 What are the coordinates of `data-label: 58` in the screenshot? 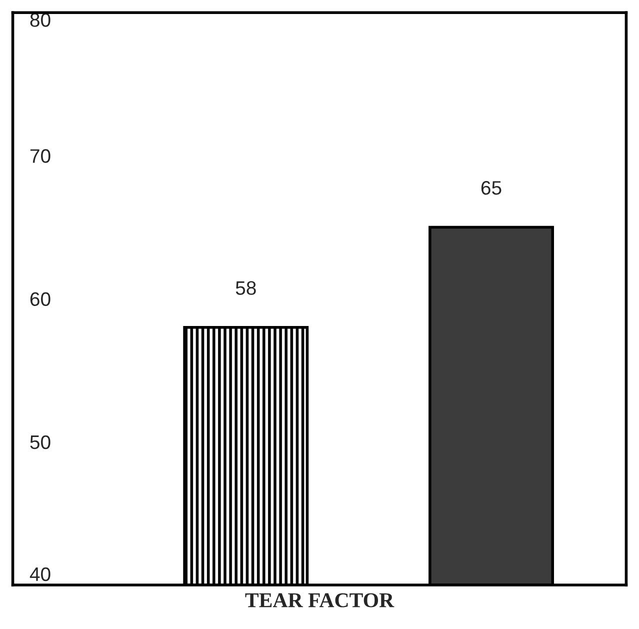 It's located at (246, 288).